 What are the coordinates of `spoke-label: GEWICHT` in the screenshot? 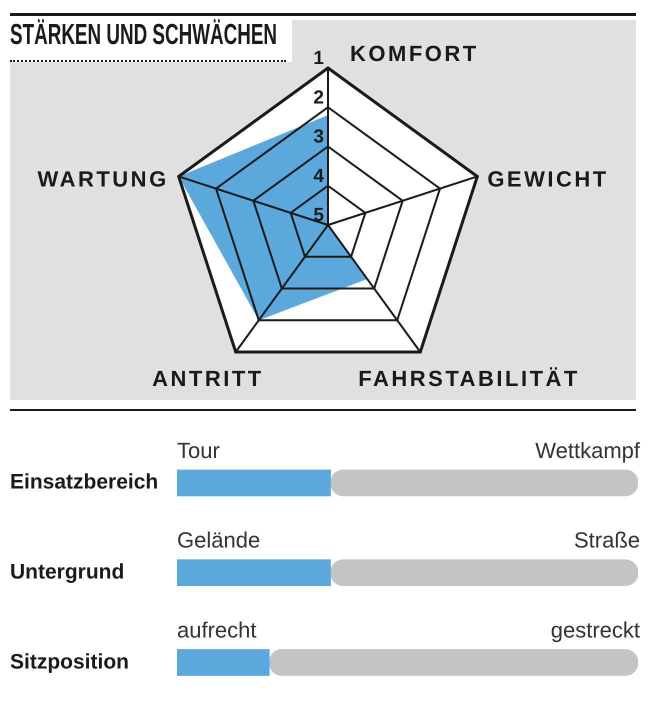 It's located at (548, 179).